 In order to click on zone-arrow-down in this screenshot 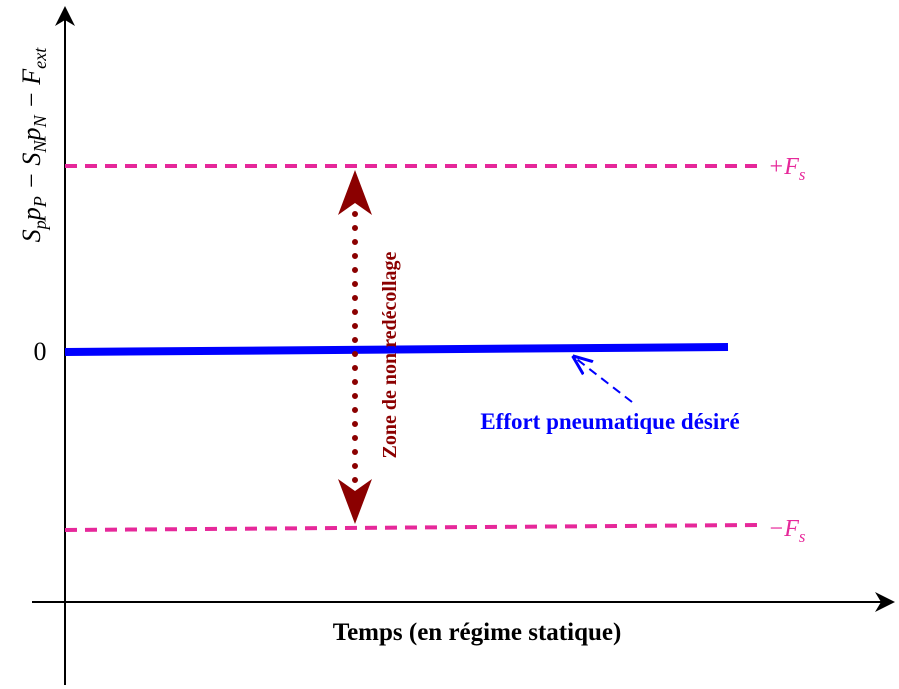, I will do `click(355, 501)`.